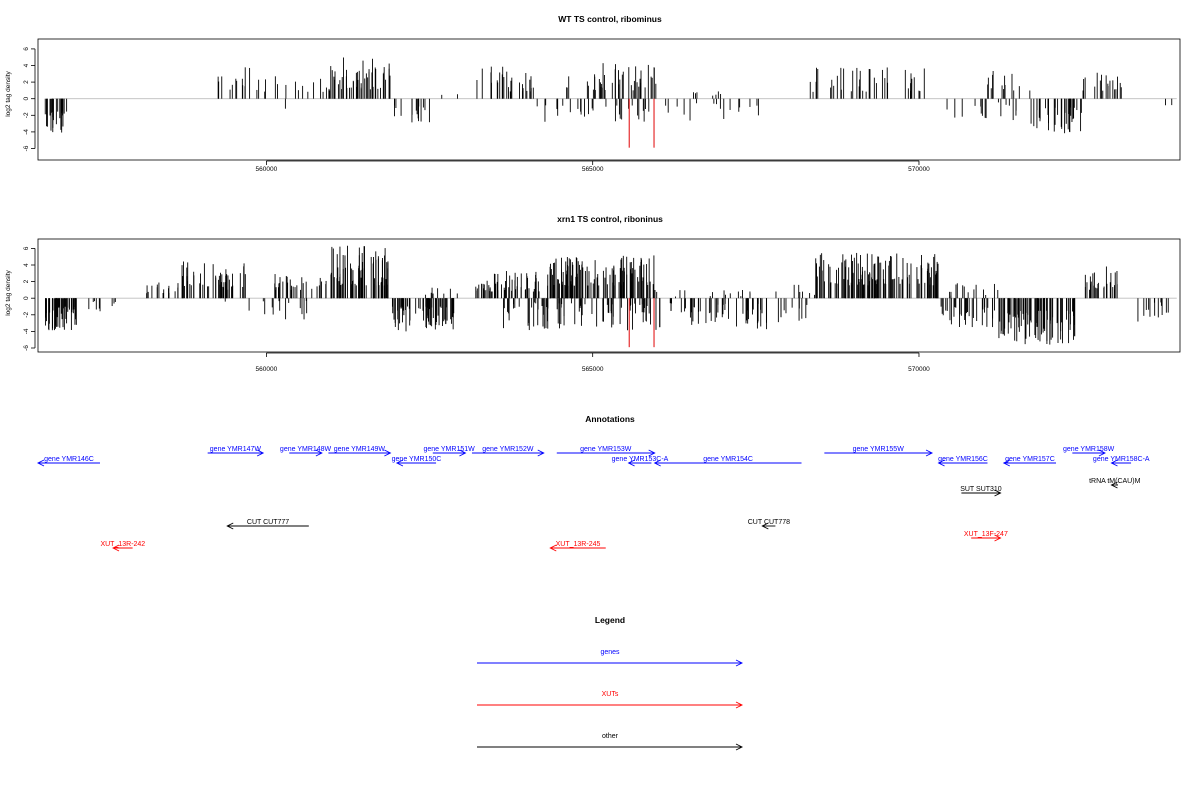 The width and height of the screenshot is (1200, 800). What do you see at coordinates (267, 169) in the screenshot?
I see `wt-x-tick-label: 560000` at bounding box center [267, 169].